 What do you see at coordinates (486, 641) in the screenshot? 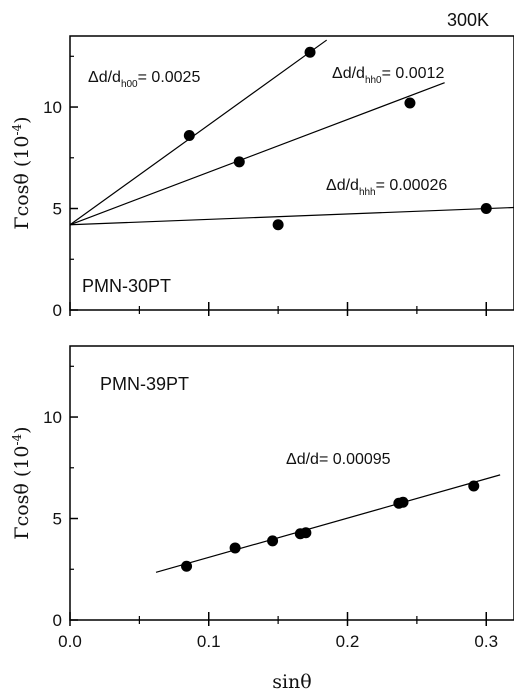
I see `x-tick-label: 0.3` at bounding box center [486, 641].